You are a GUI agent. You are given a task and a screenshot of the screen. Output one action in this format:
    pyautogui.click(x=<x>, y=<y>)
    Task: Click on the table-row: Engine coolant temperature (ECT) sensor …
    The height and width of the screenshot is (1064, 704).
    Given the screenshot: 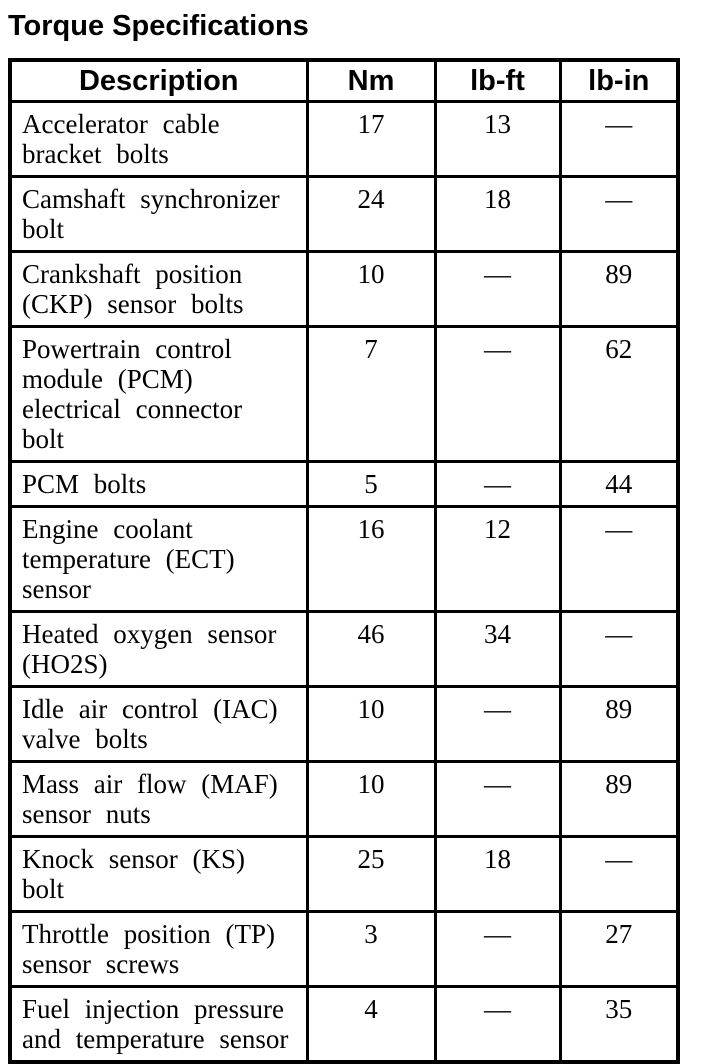 What is the action you would take?
    pyautogui.click(x=344, y=559)
    